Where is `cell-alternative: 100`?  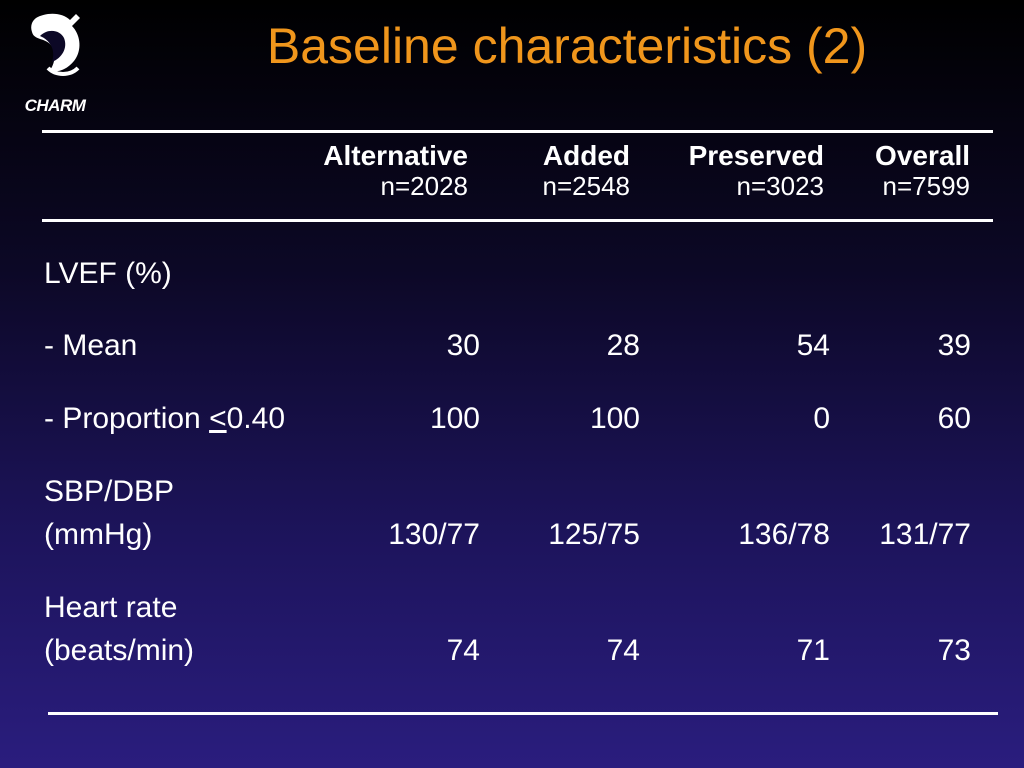
cell-alternative: 100 is located at coordinates (454, 418).